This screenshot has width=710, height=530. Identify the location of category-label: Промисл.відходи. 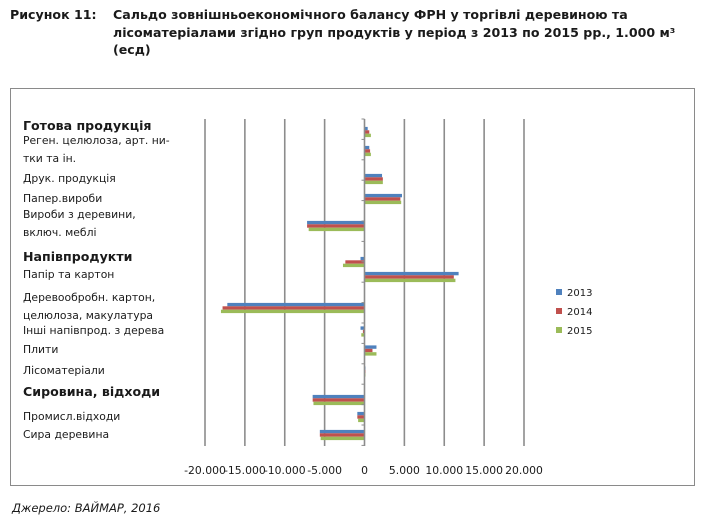
(71, 416).